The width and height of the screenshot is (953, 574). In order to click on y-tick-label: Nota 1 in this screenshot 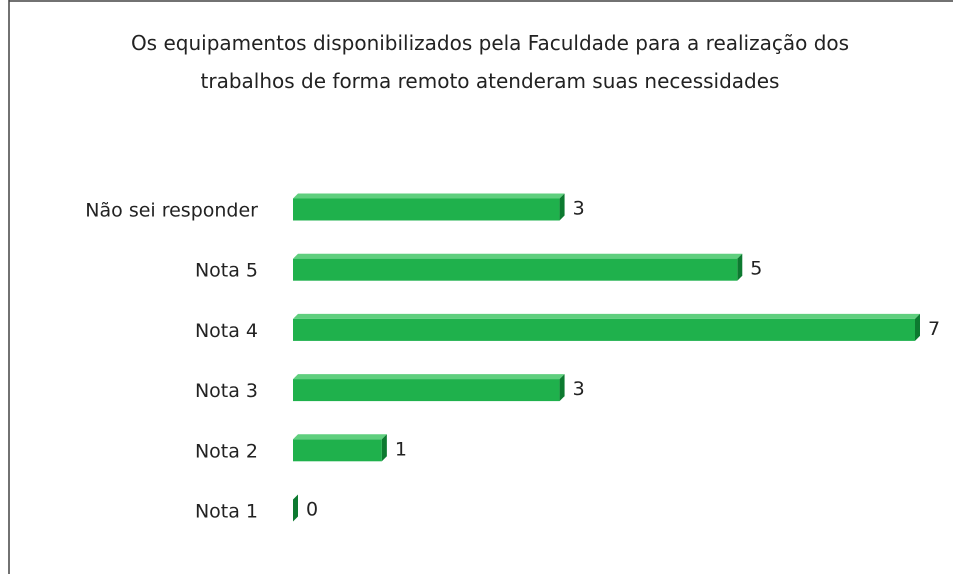, I will do `click(226, 512)`.